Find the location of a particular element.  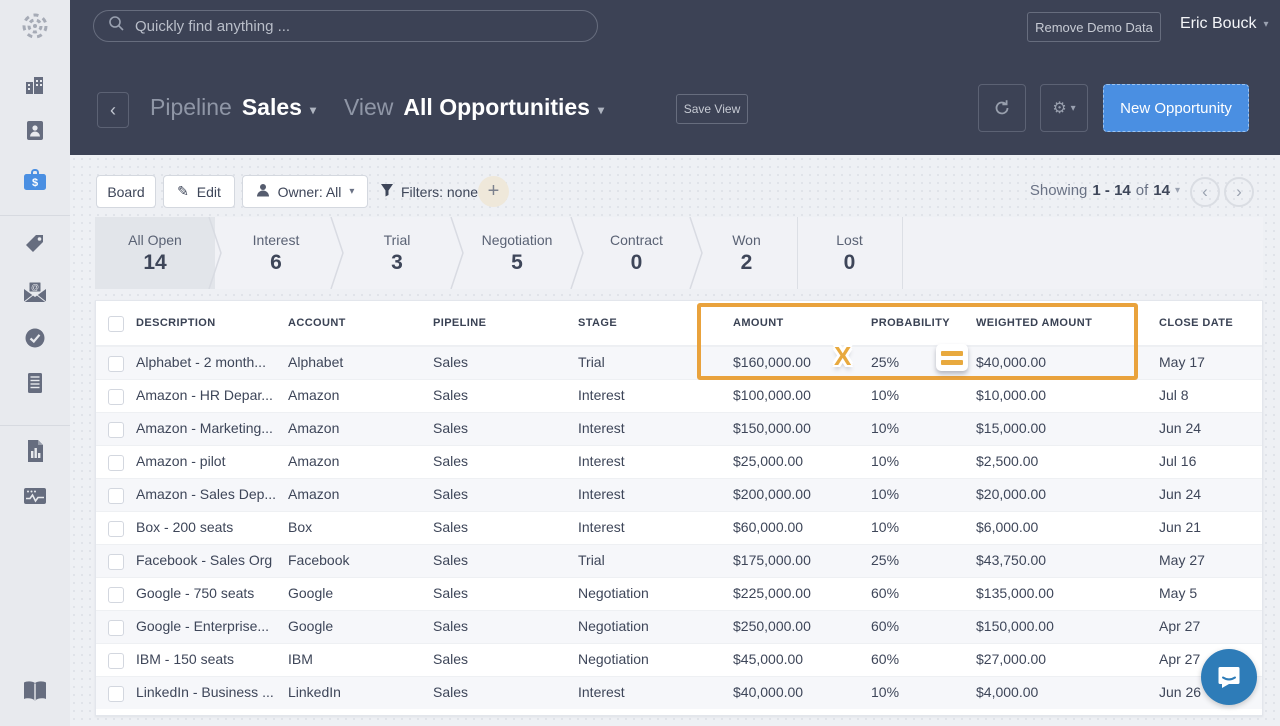

inbox-icon: @ is located at coordinates (35, 292).